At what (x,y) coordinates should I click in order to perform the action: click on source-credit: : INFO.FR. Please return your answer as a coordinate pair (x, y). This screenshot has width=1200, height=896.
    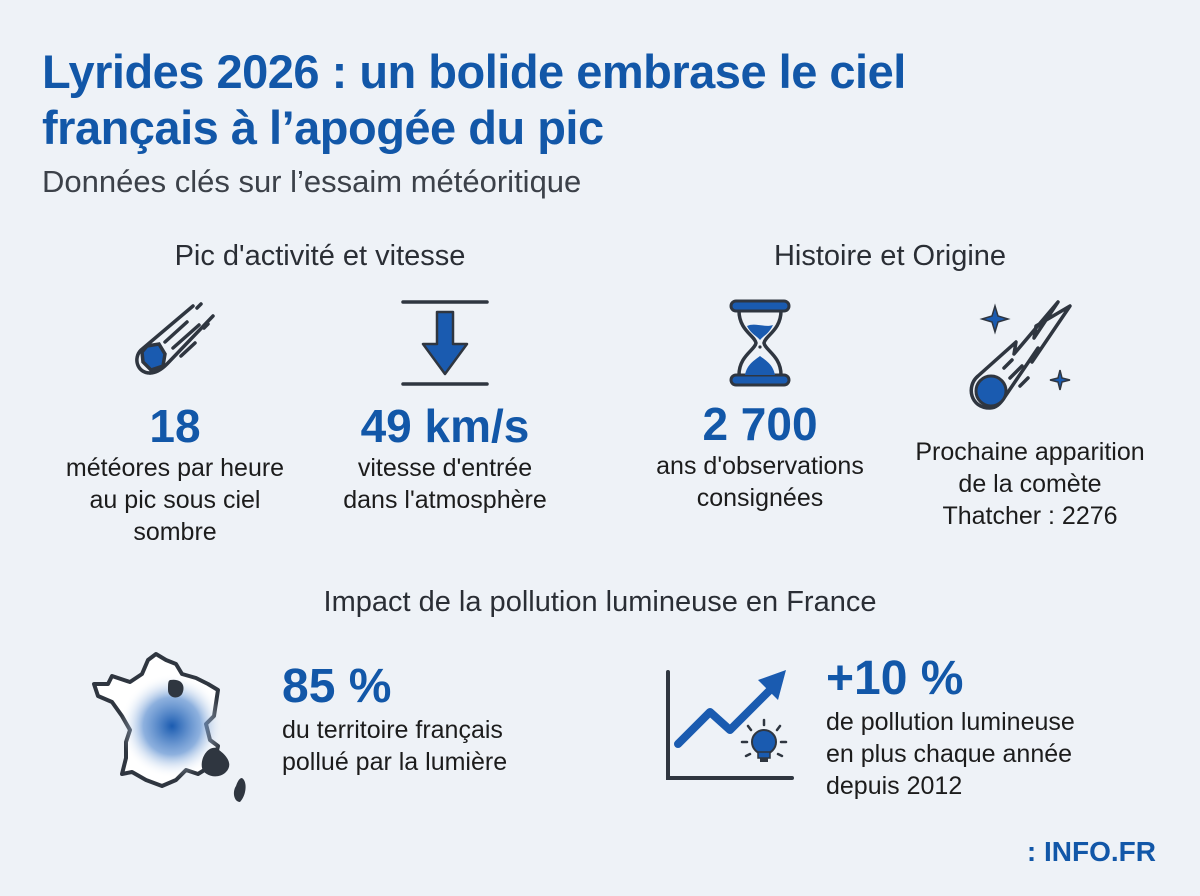
    Looking at the image, I should click on (1091, 851).